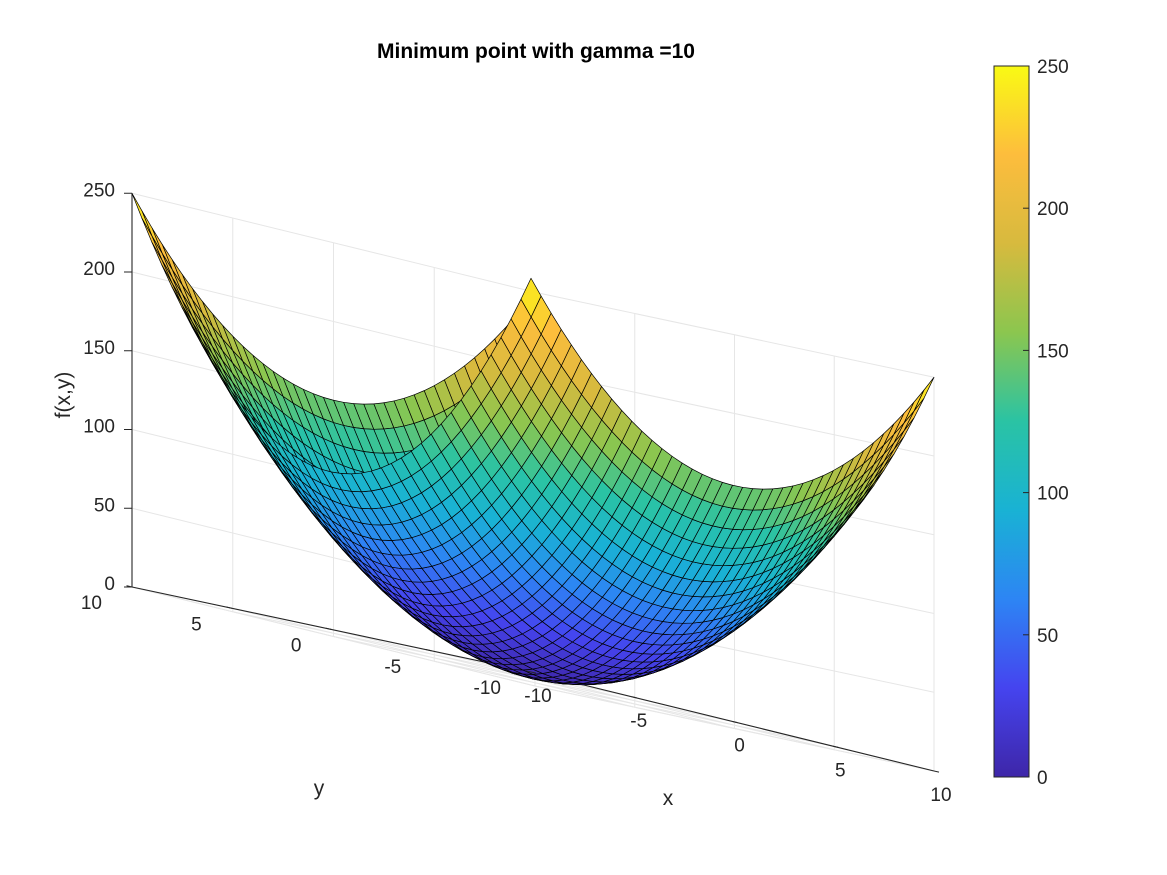  I want to click on z-tick-label: 150, so click(99, 348).